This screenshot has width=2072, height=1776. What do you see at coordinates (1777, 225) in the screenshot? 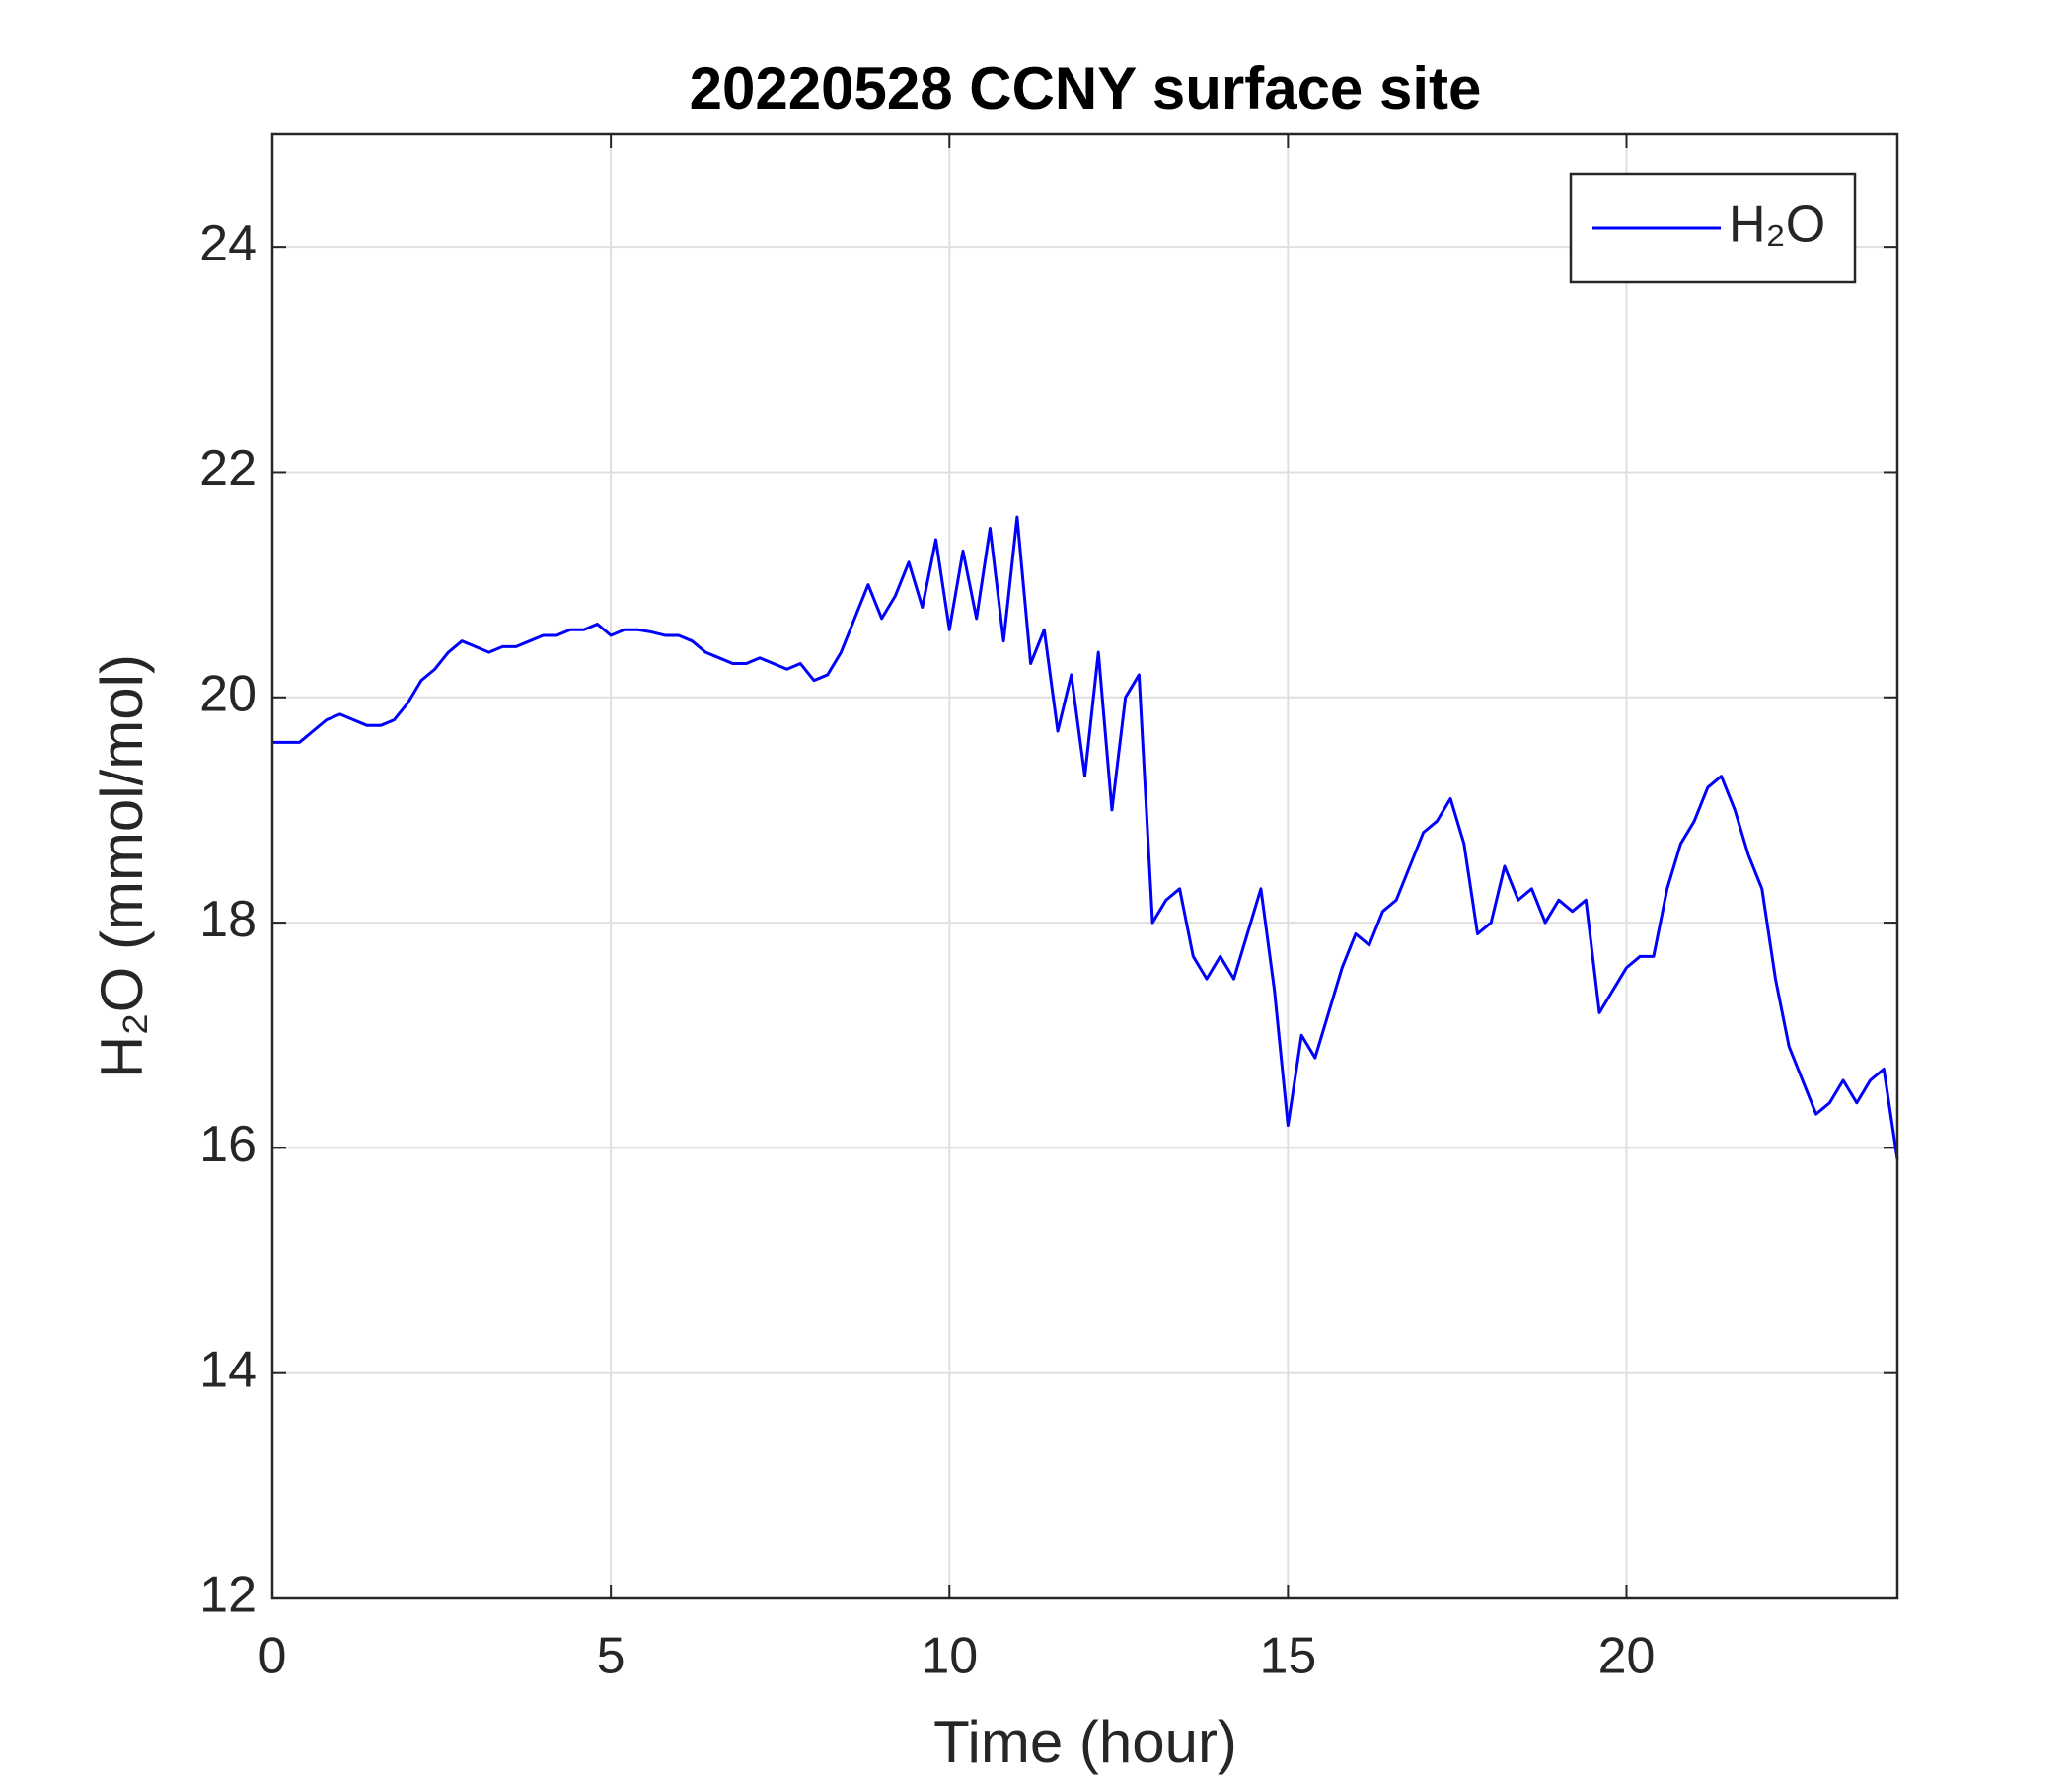
I see `legend-label: H₂O` at bounding box center [1777, 225].